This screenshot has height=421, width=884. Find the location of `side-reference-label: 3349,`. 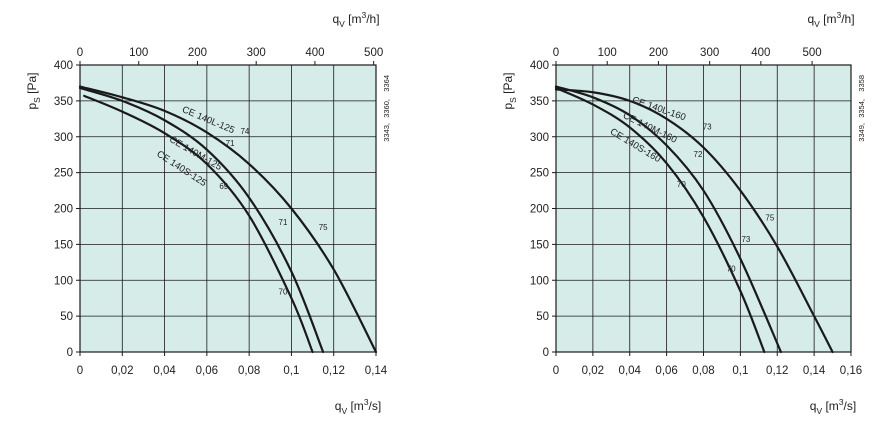

side-reference-label: 3349, is located at coordinates (861, 132).